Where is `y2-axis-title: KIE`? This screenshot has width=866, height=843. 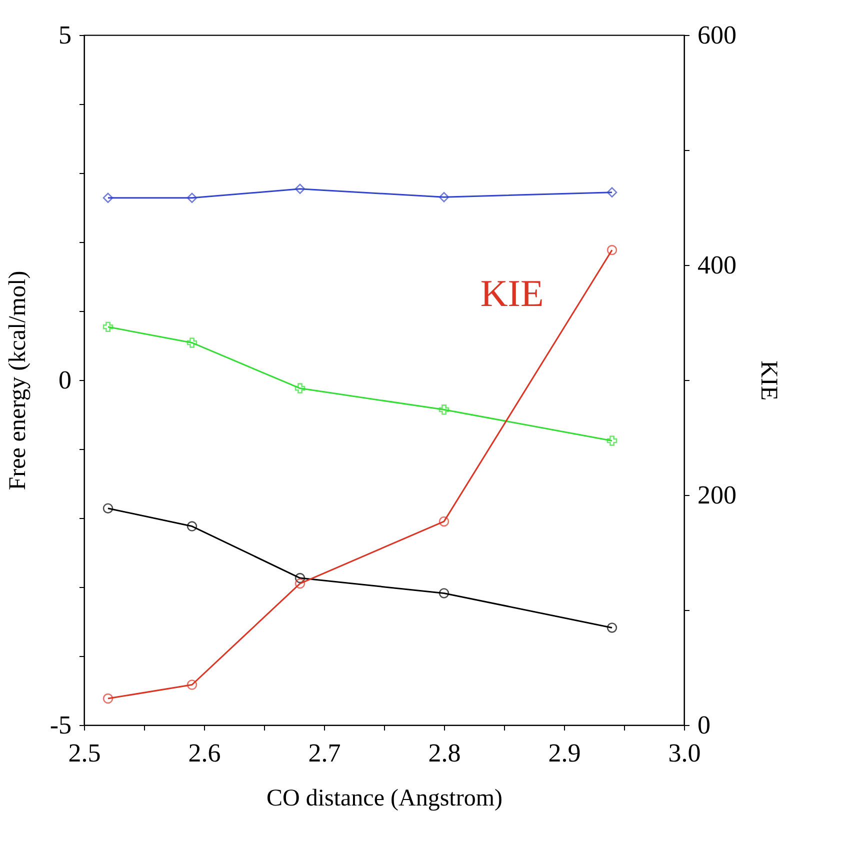
y2-axis-title: KIE is located at coordinates (769, 380).